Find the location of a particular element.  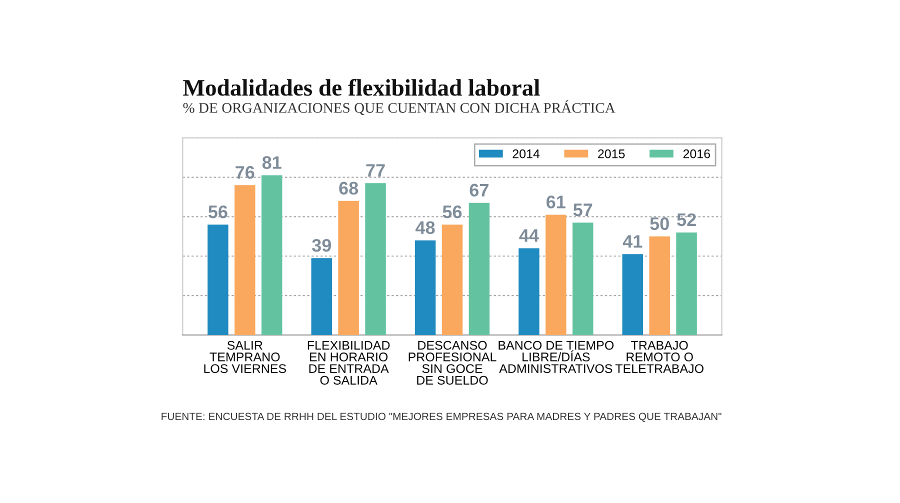

legend-label: 2014 is located at coordinates (526, 153).